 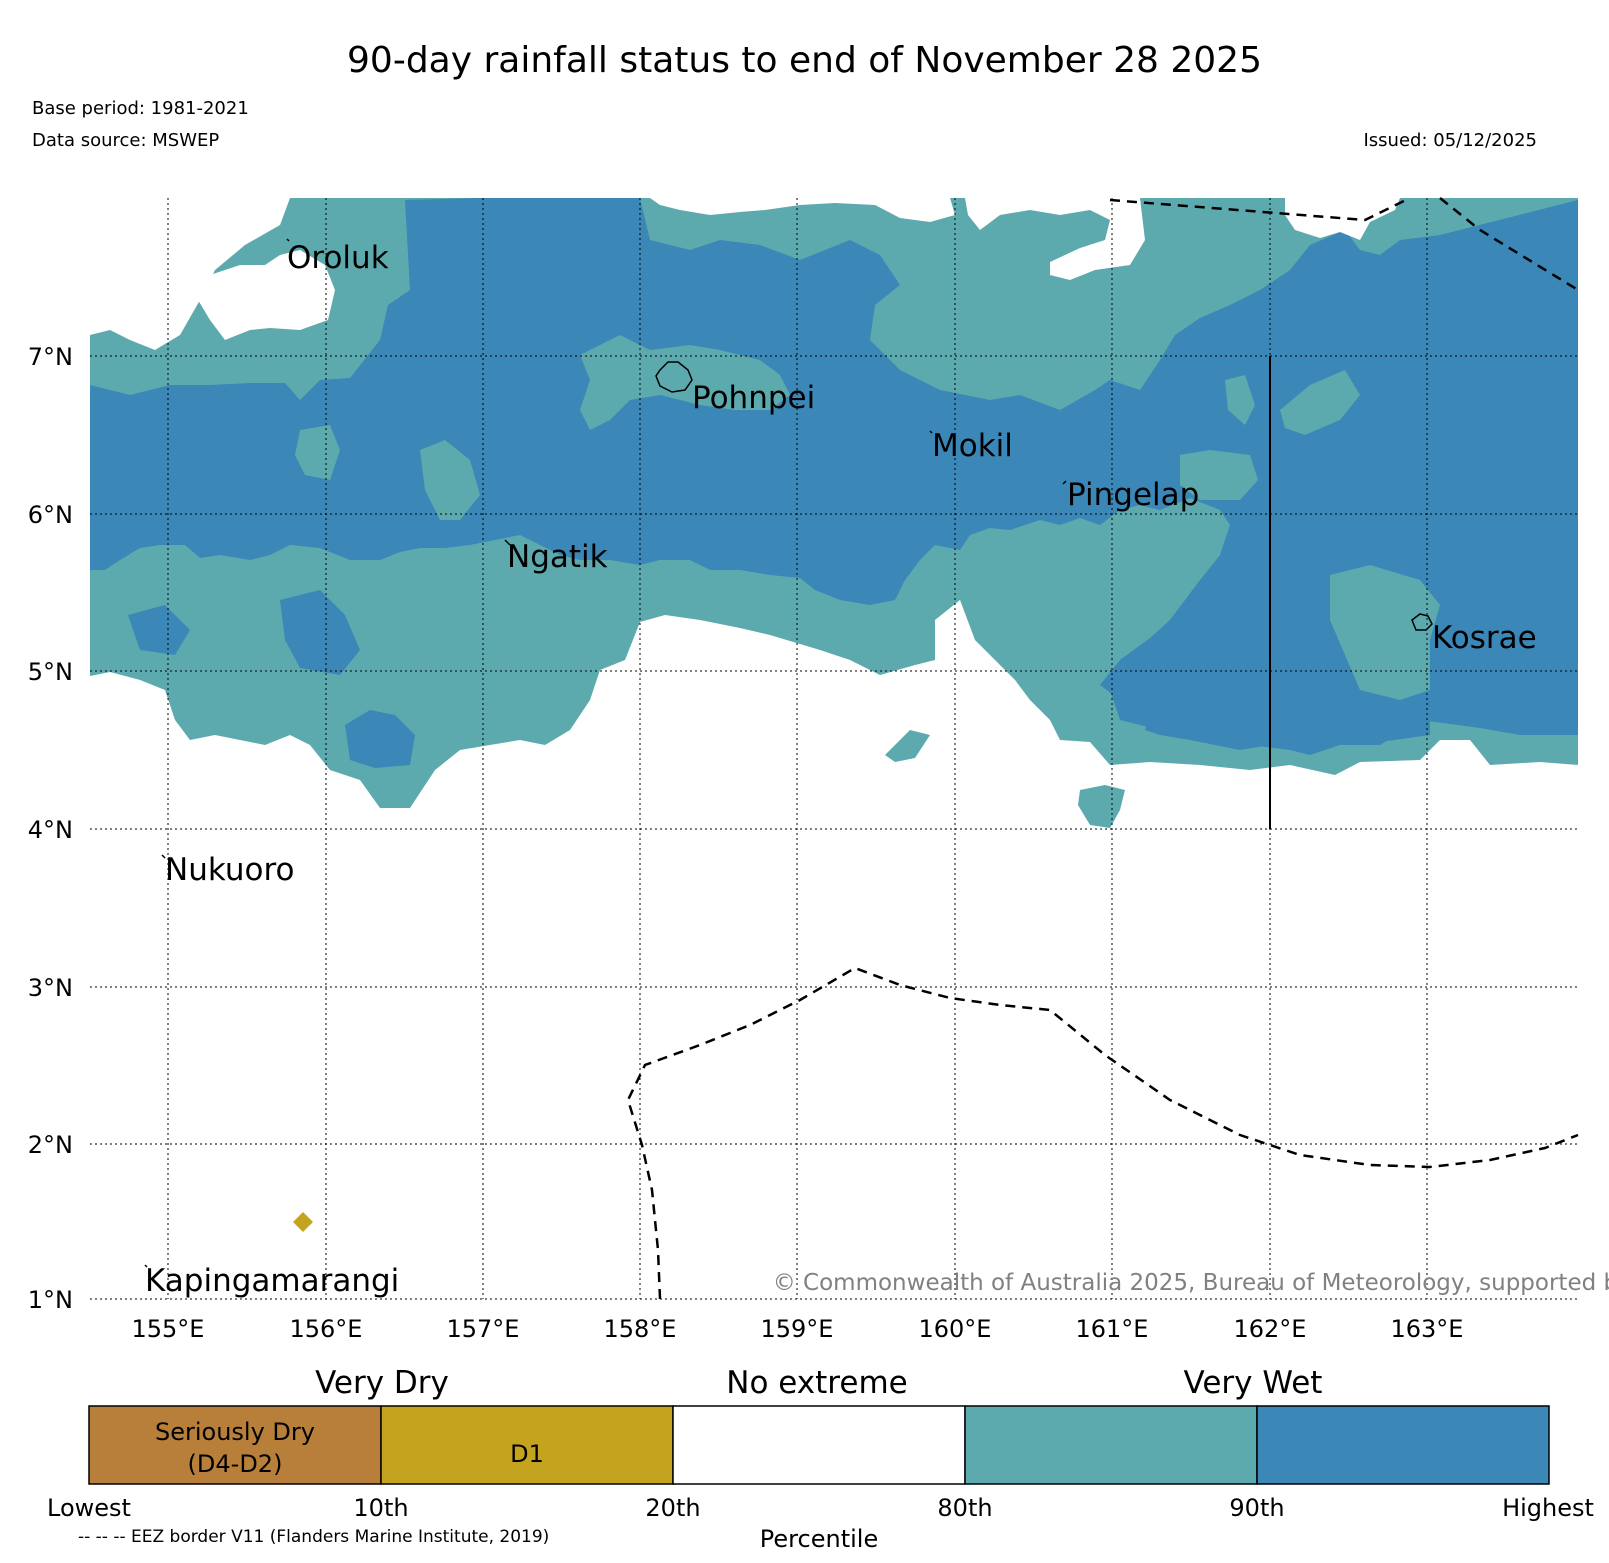 What do you see at coordinates (1240, 400) in the screenshot?
I see `wet-island-small` at bounding box center [1240, 400].